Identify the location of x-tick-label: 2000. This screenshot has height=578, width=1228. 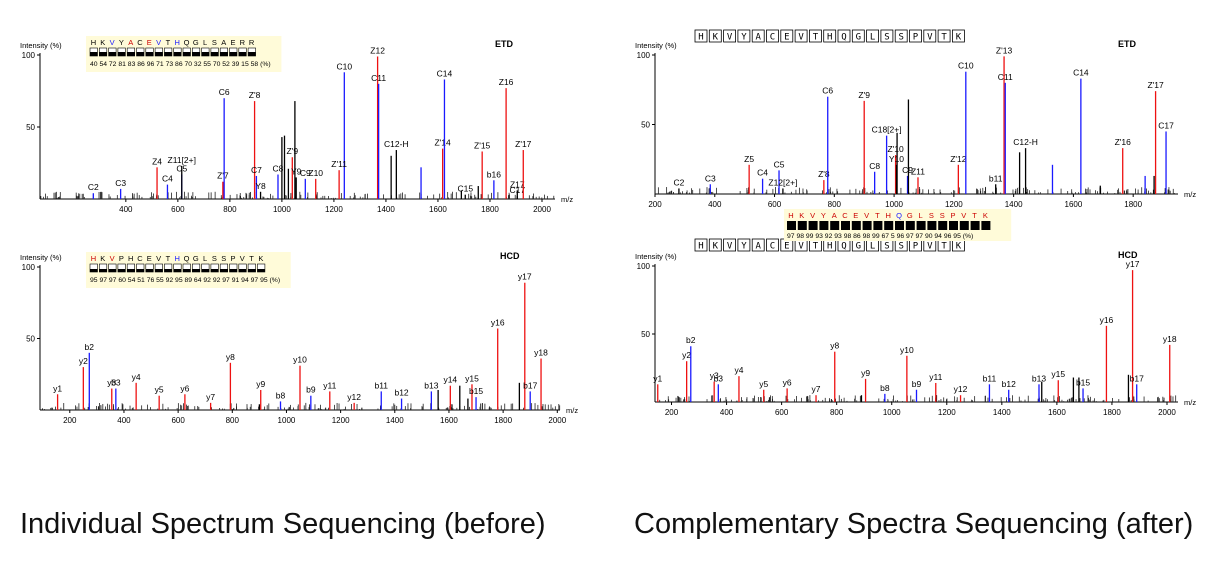
(557, 420).